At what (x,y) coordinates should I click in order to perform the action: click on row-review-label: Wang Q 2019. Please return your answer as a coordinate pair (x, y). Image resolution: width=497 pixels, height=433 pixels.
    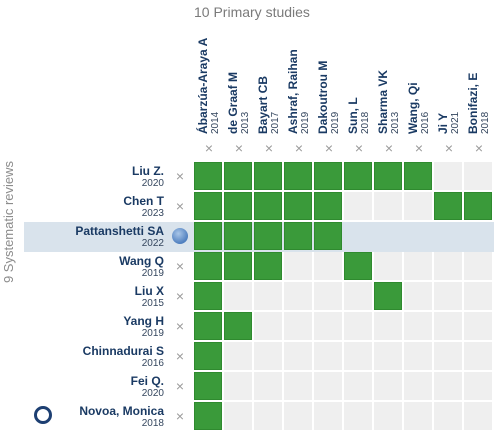
    Looking at the image, I should click on (92, 267).